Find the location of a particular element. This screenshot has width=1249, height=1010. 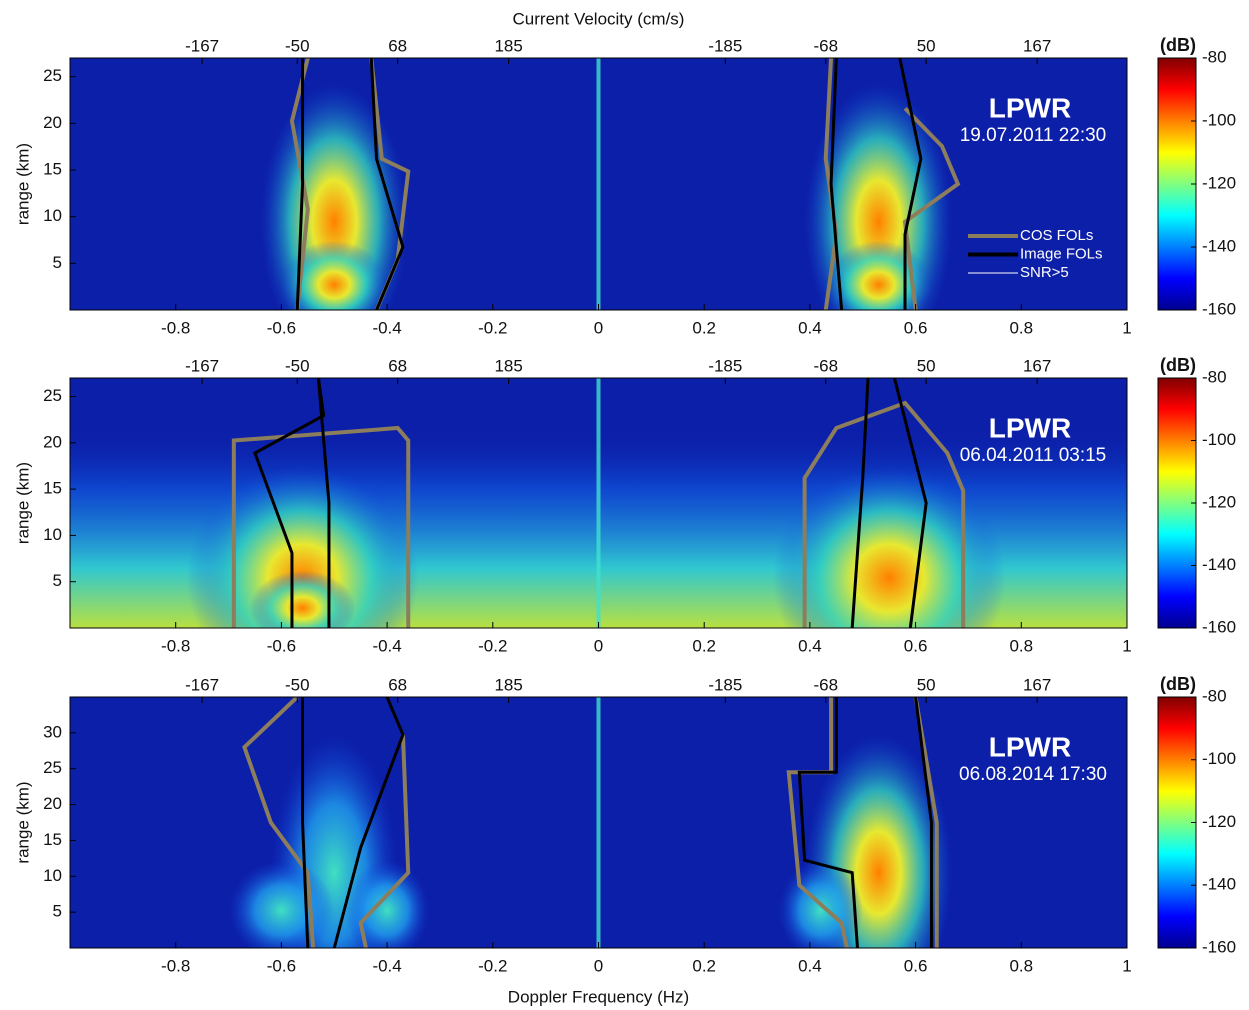

colorbar-tick-label: -80 is located at coordinates (1214, 56).